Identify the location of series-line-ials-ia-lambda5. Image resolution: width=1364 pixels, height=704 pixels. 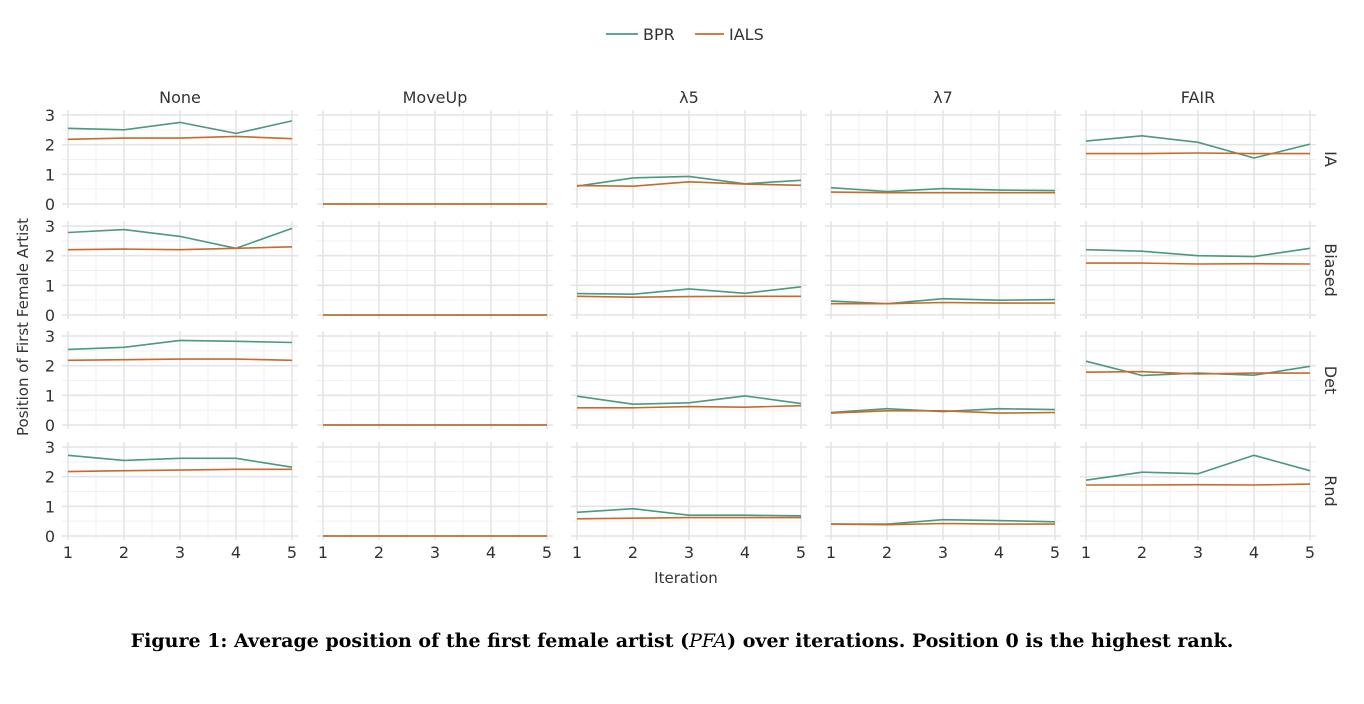
(689, 184).